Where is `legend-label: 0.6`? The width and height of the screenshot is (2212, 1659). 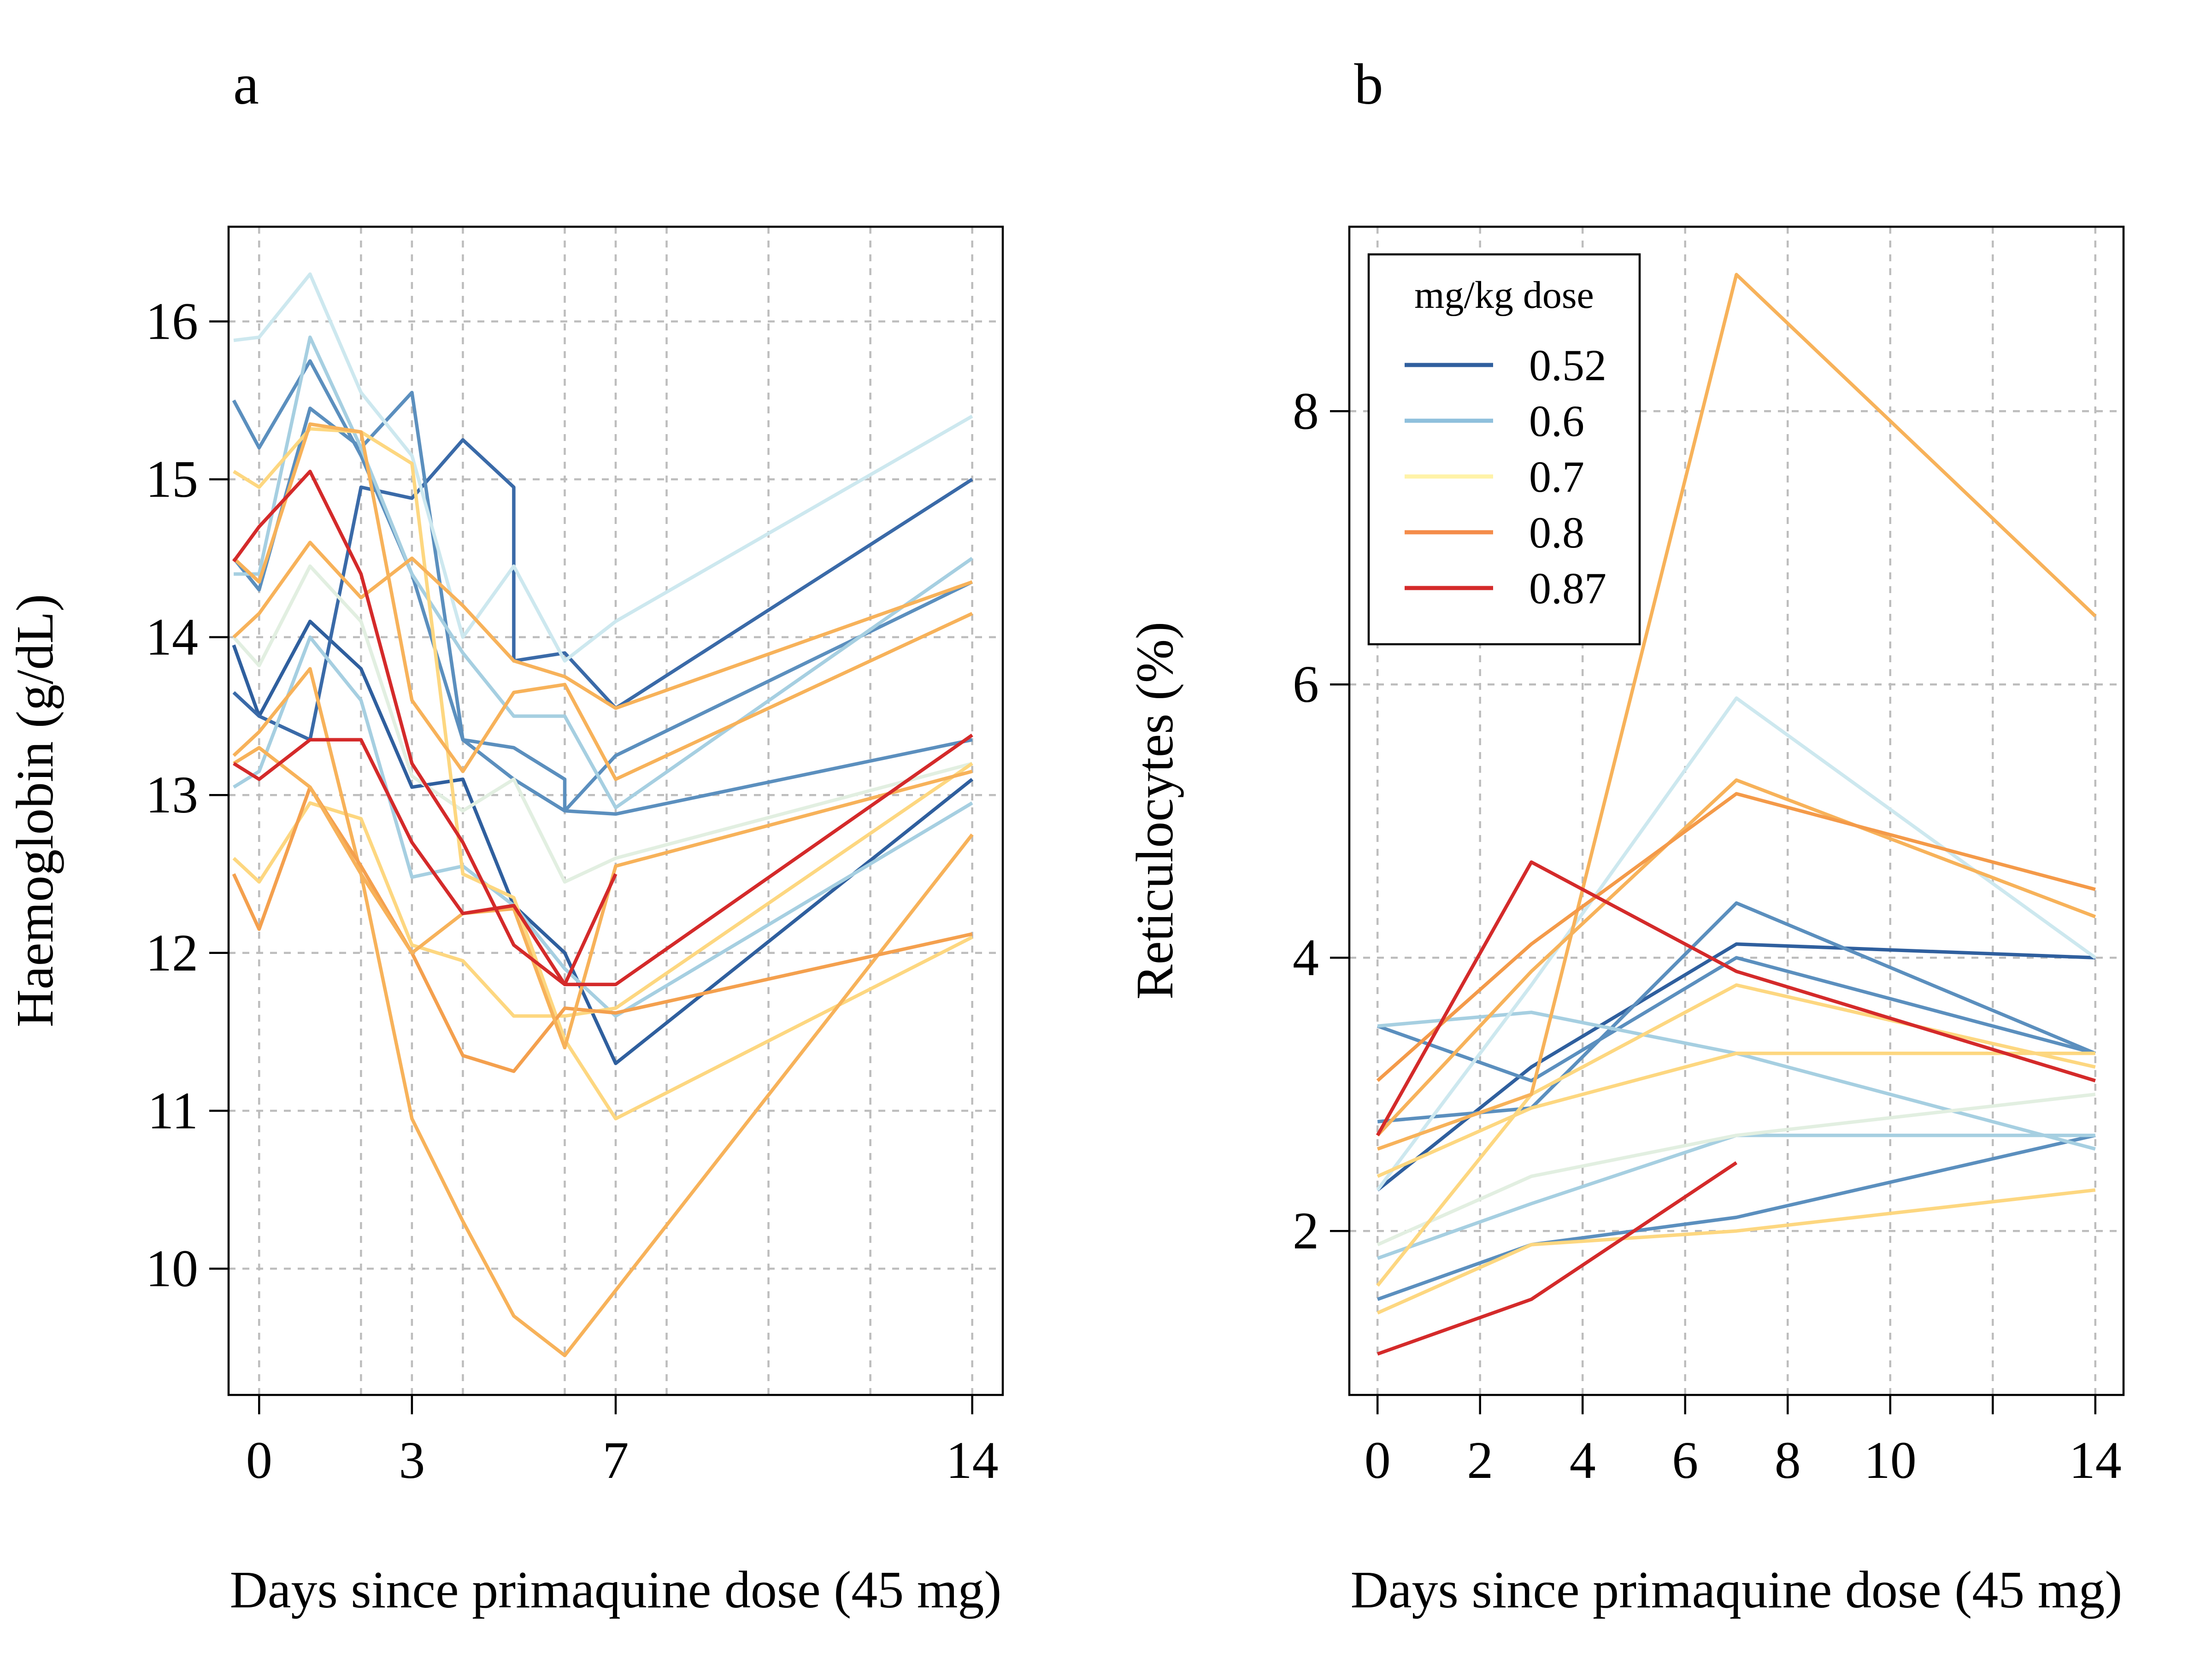 legend-label: 0.6 is located at coordinates (1556, 421).